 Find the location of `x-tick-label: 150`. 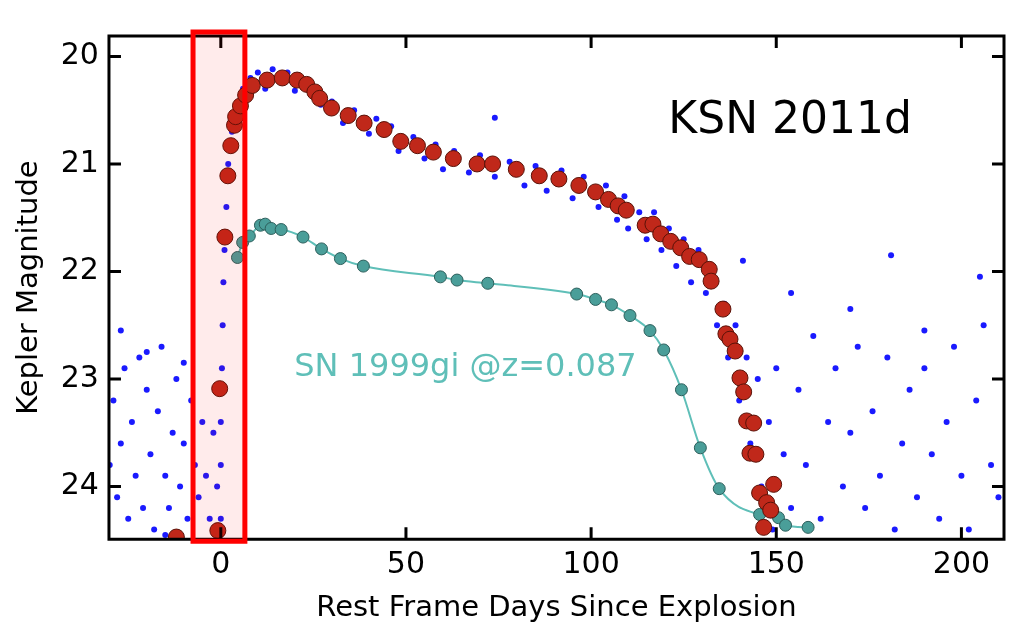

x-tick-label: 150 is located at coordinates (776, 562).